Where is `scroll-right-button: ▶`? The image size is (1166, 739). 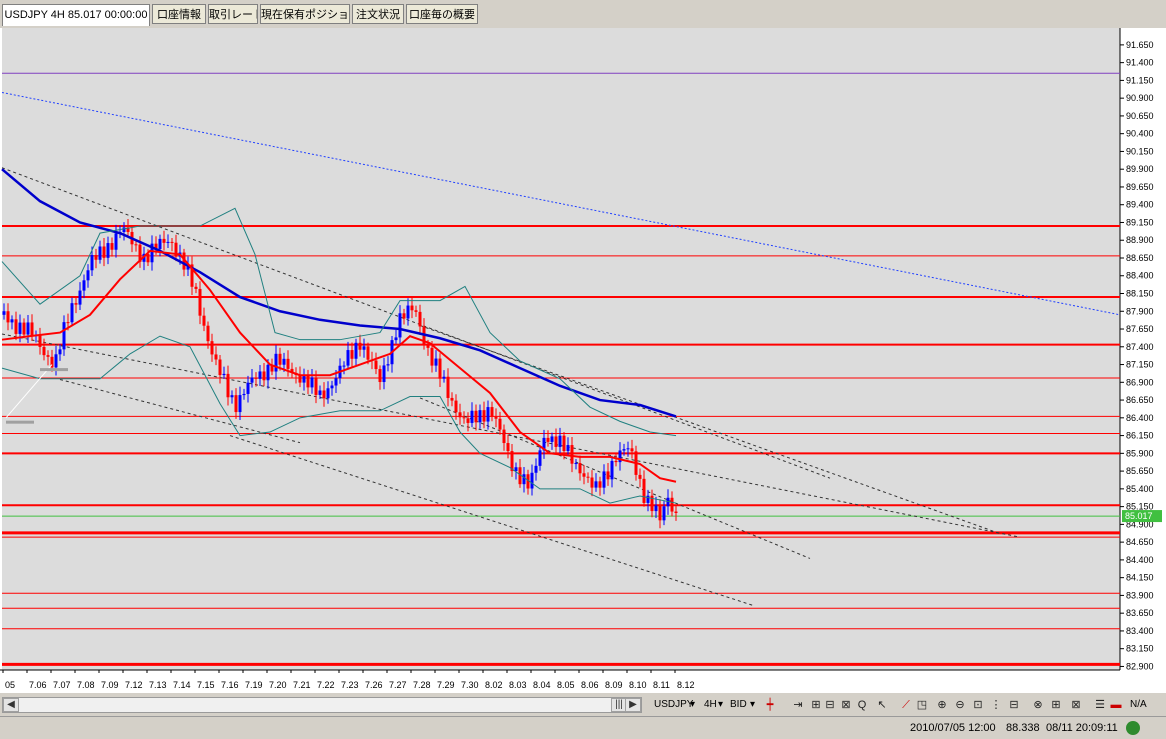
scroll-right-button: ▶ is located at coordinates (633, 705).